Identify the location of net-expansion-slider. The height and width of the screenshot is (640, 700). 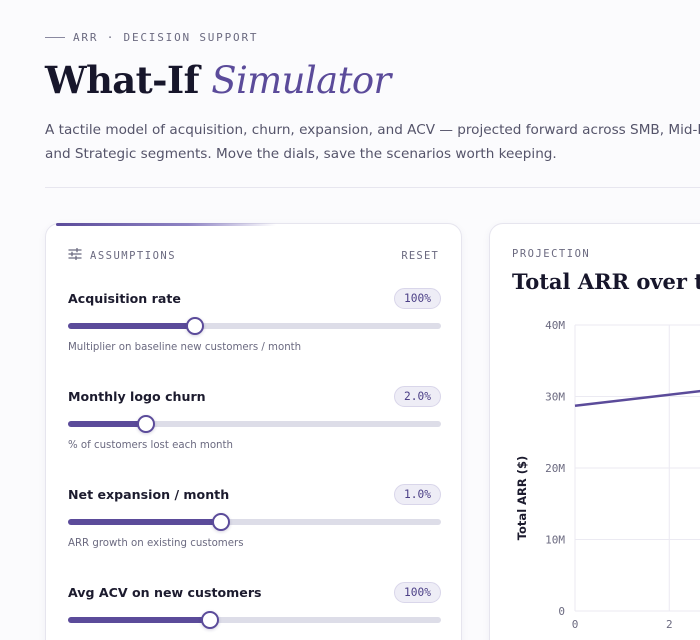
(254, 522).